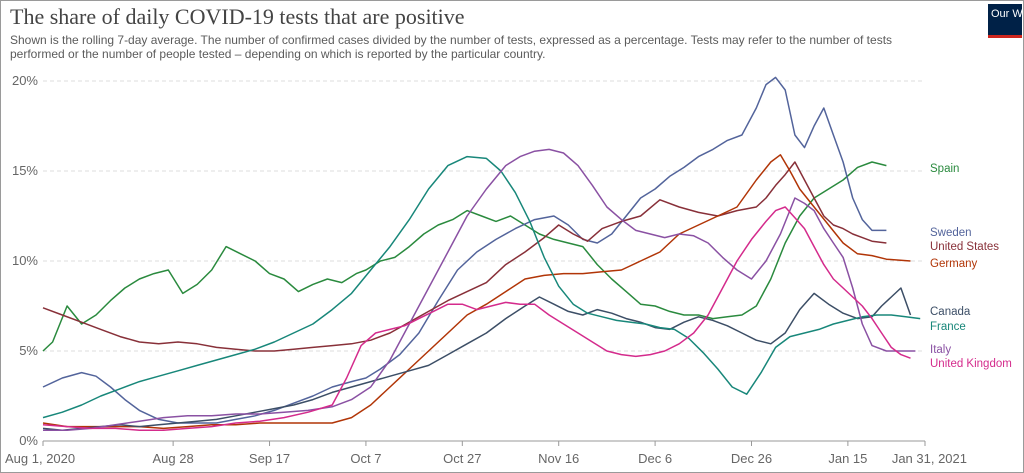 This screenshot has height=473, width=1024. What do you see at coordinates (269, 458) in the screenshot?
I see `x-tick-label: Sep 17` at bounding box center [269, 458].